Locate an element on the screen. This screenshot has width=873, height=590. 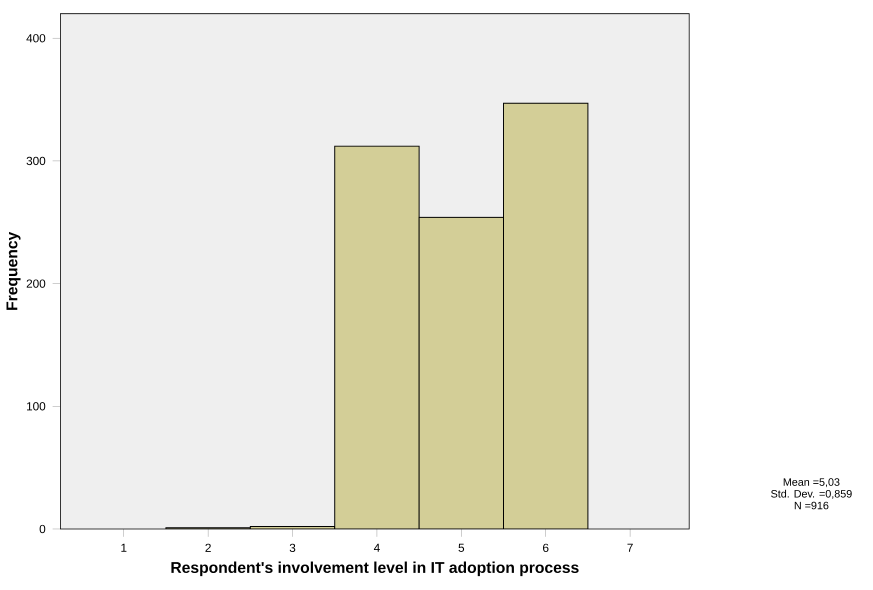
text: Std. Dev. =0,859 is located at coordinates (811, 495).